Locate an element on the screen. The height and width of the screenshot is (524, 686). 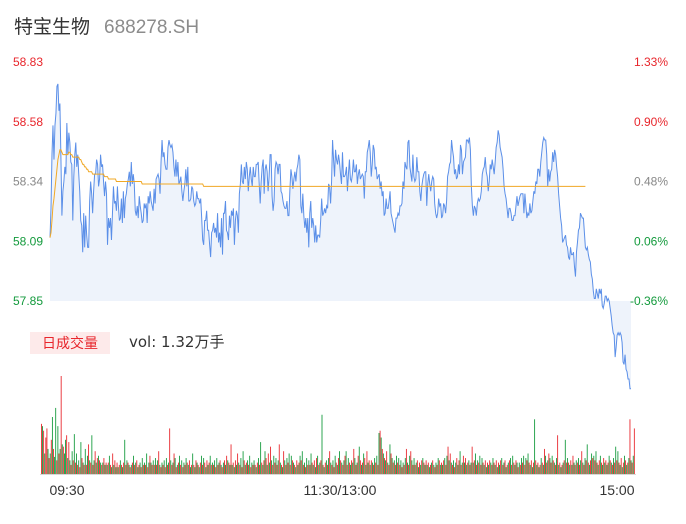
price-tick-label: 58.58 is located at coordinates (28, 122).